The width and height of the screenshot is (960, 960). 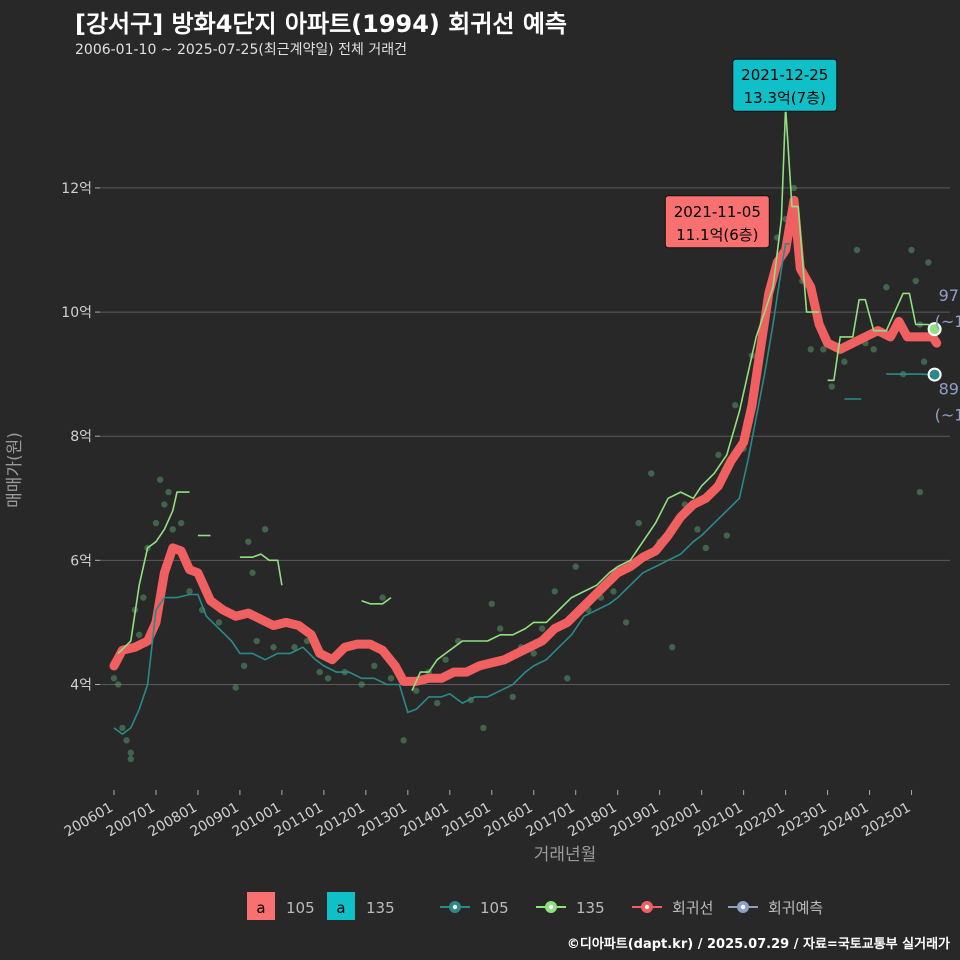 What do you see at coordinates (76, 189) in the screenshot?
I see `y-tick-label: 12억` at bounding box center [76, 189].